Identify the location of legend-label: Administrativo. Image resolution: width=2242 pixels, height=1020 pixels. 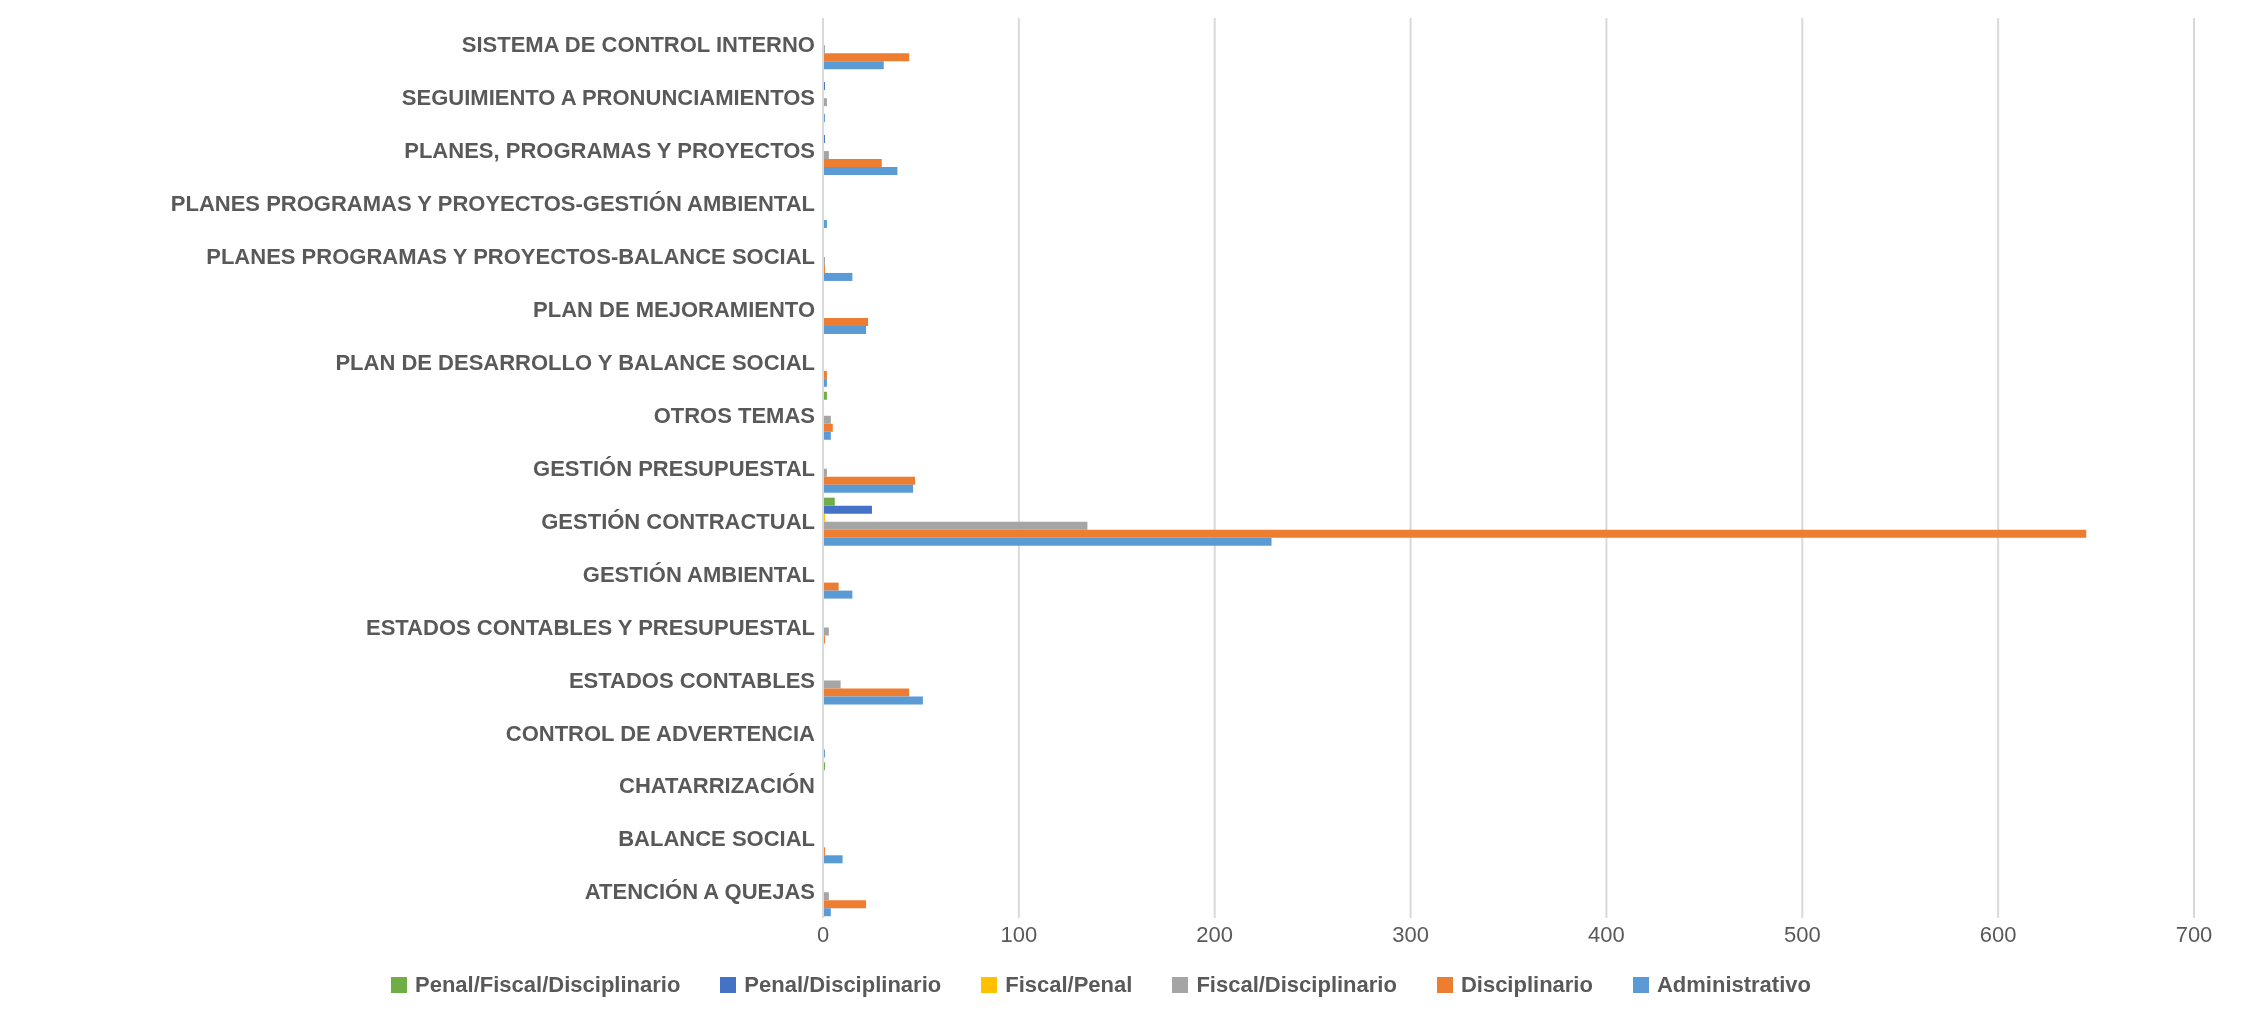
(1733, 985).